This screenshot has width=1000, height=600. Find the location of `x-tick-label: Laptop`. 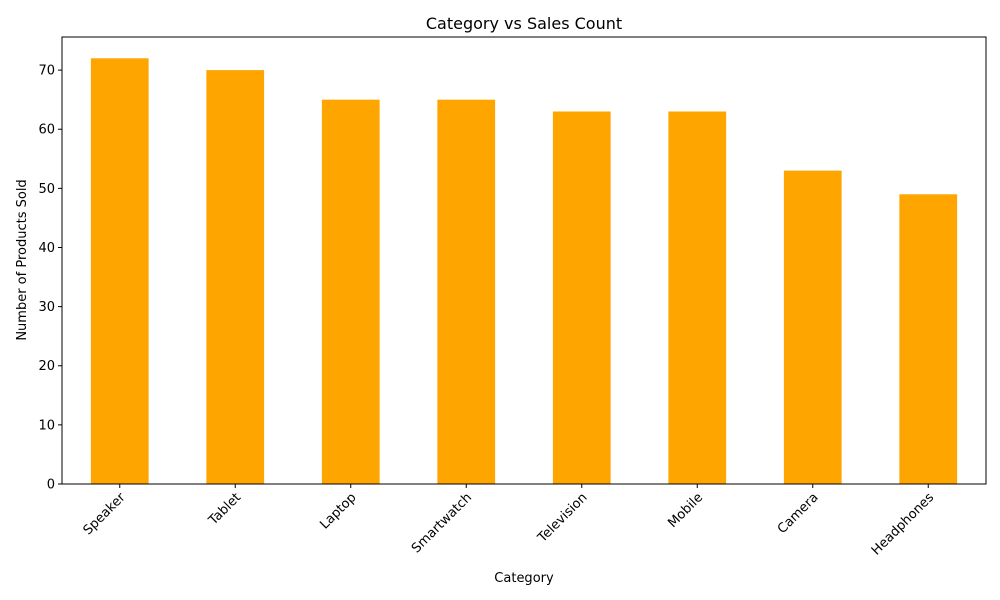

x-tick-label: Laptop is located at coordinates (338, 511).